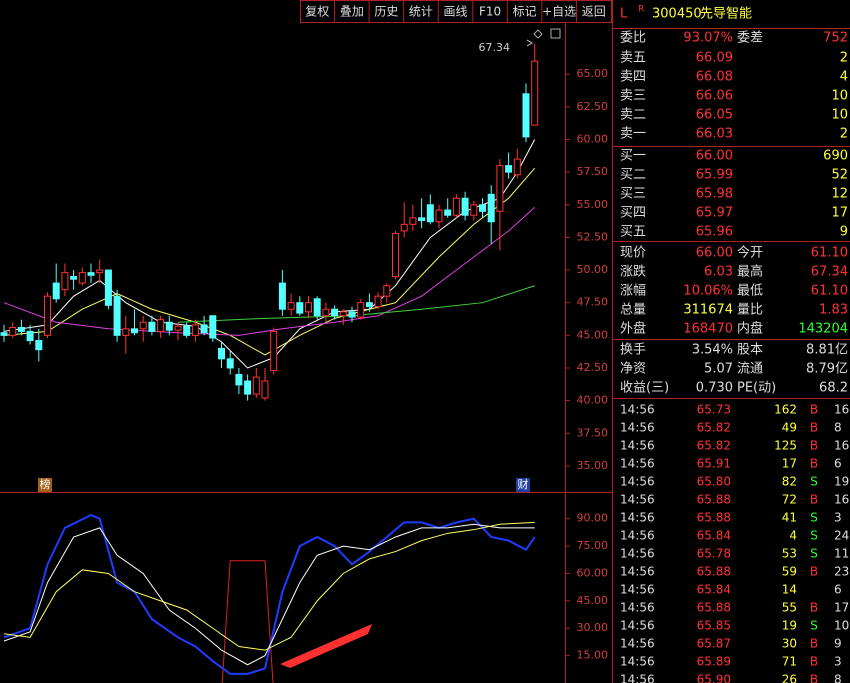  Describe the element at coordinates (789, 518) in the screenshot. I see `volume: 41` at that location.